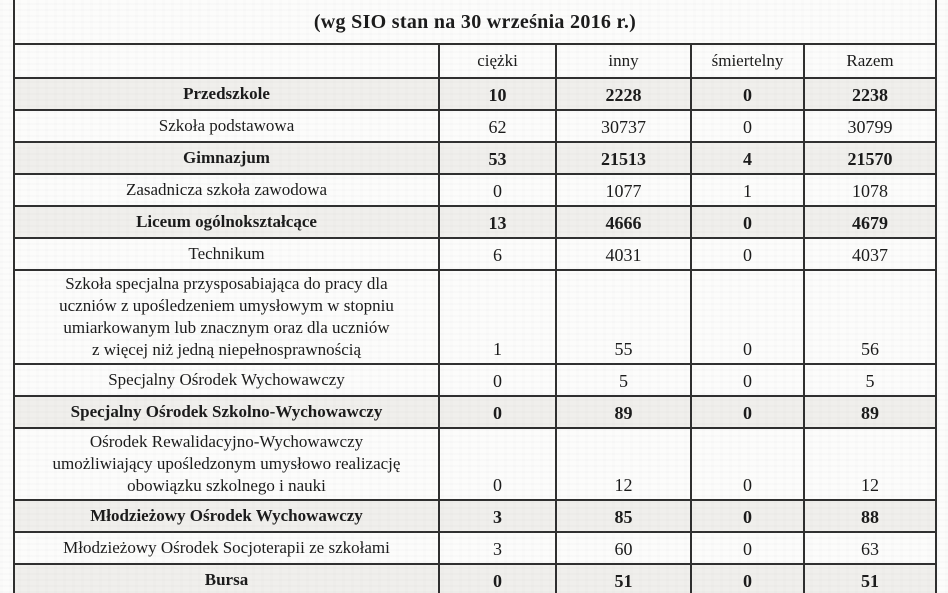  I want to click on row-value: 56, so click(870, 317).